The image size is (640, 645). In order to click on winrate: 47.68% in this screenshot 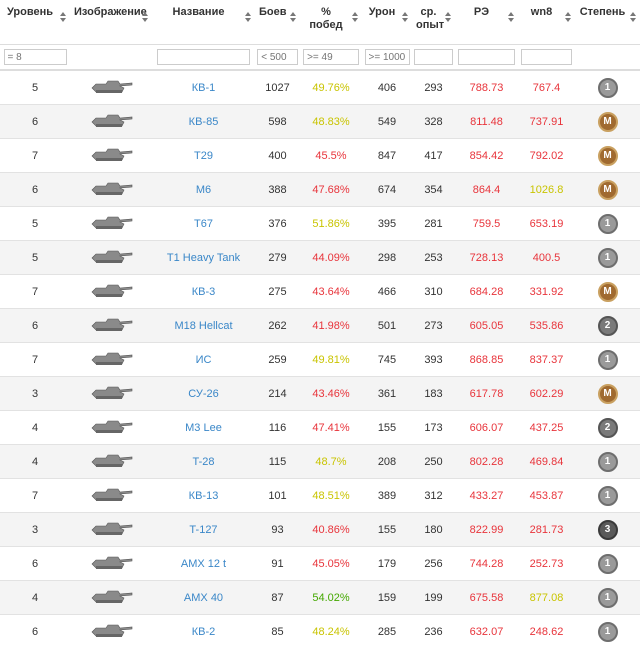, I will do `click(331, 189)`.